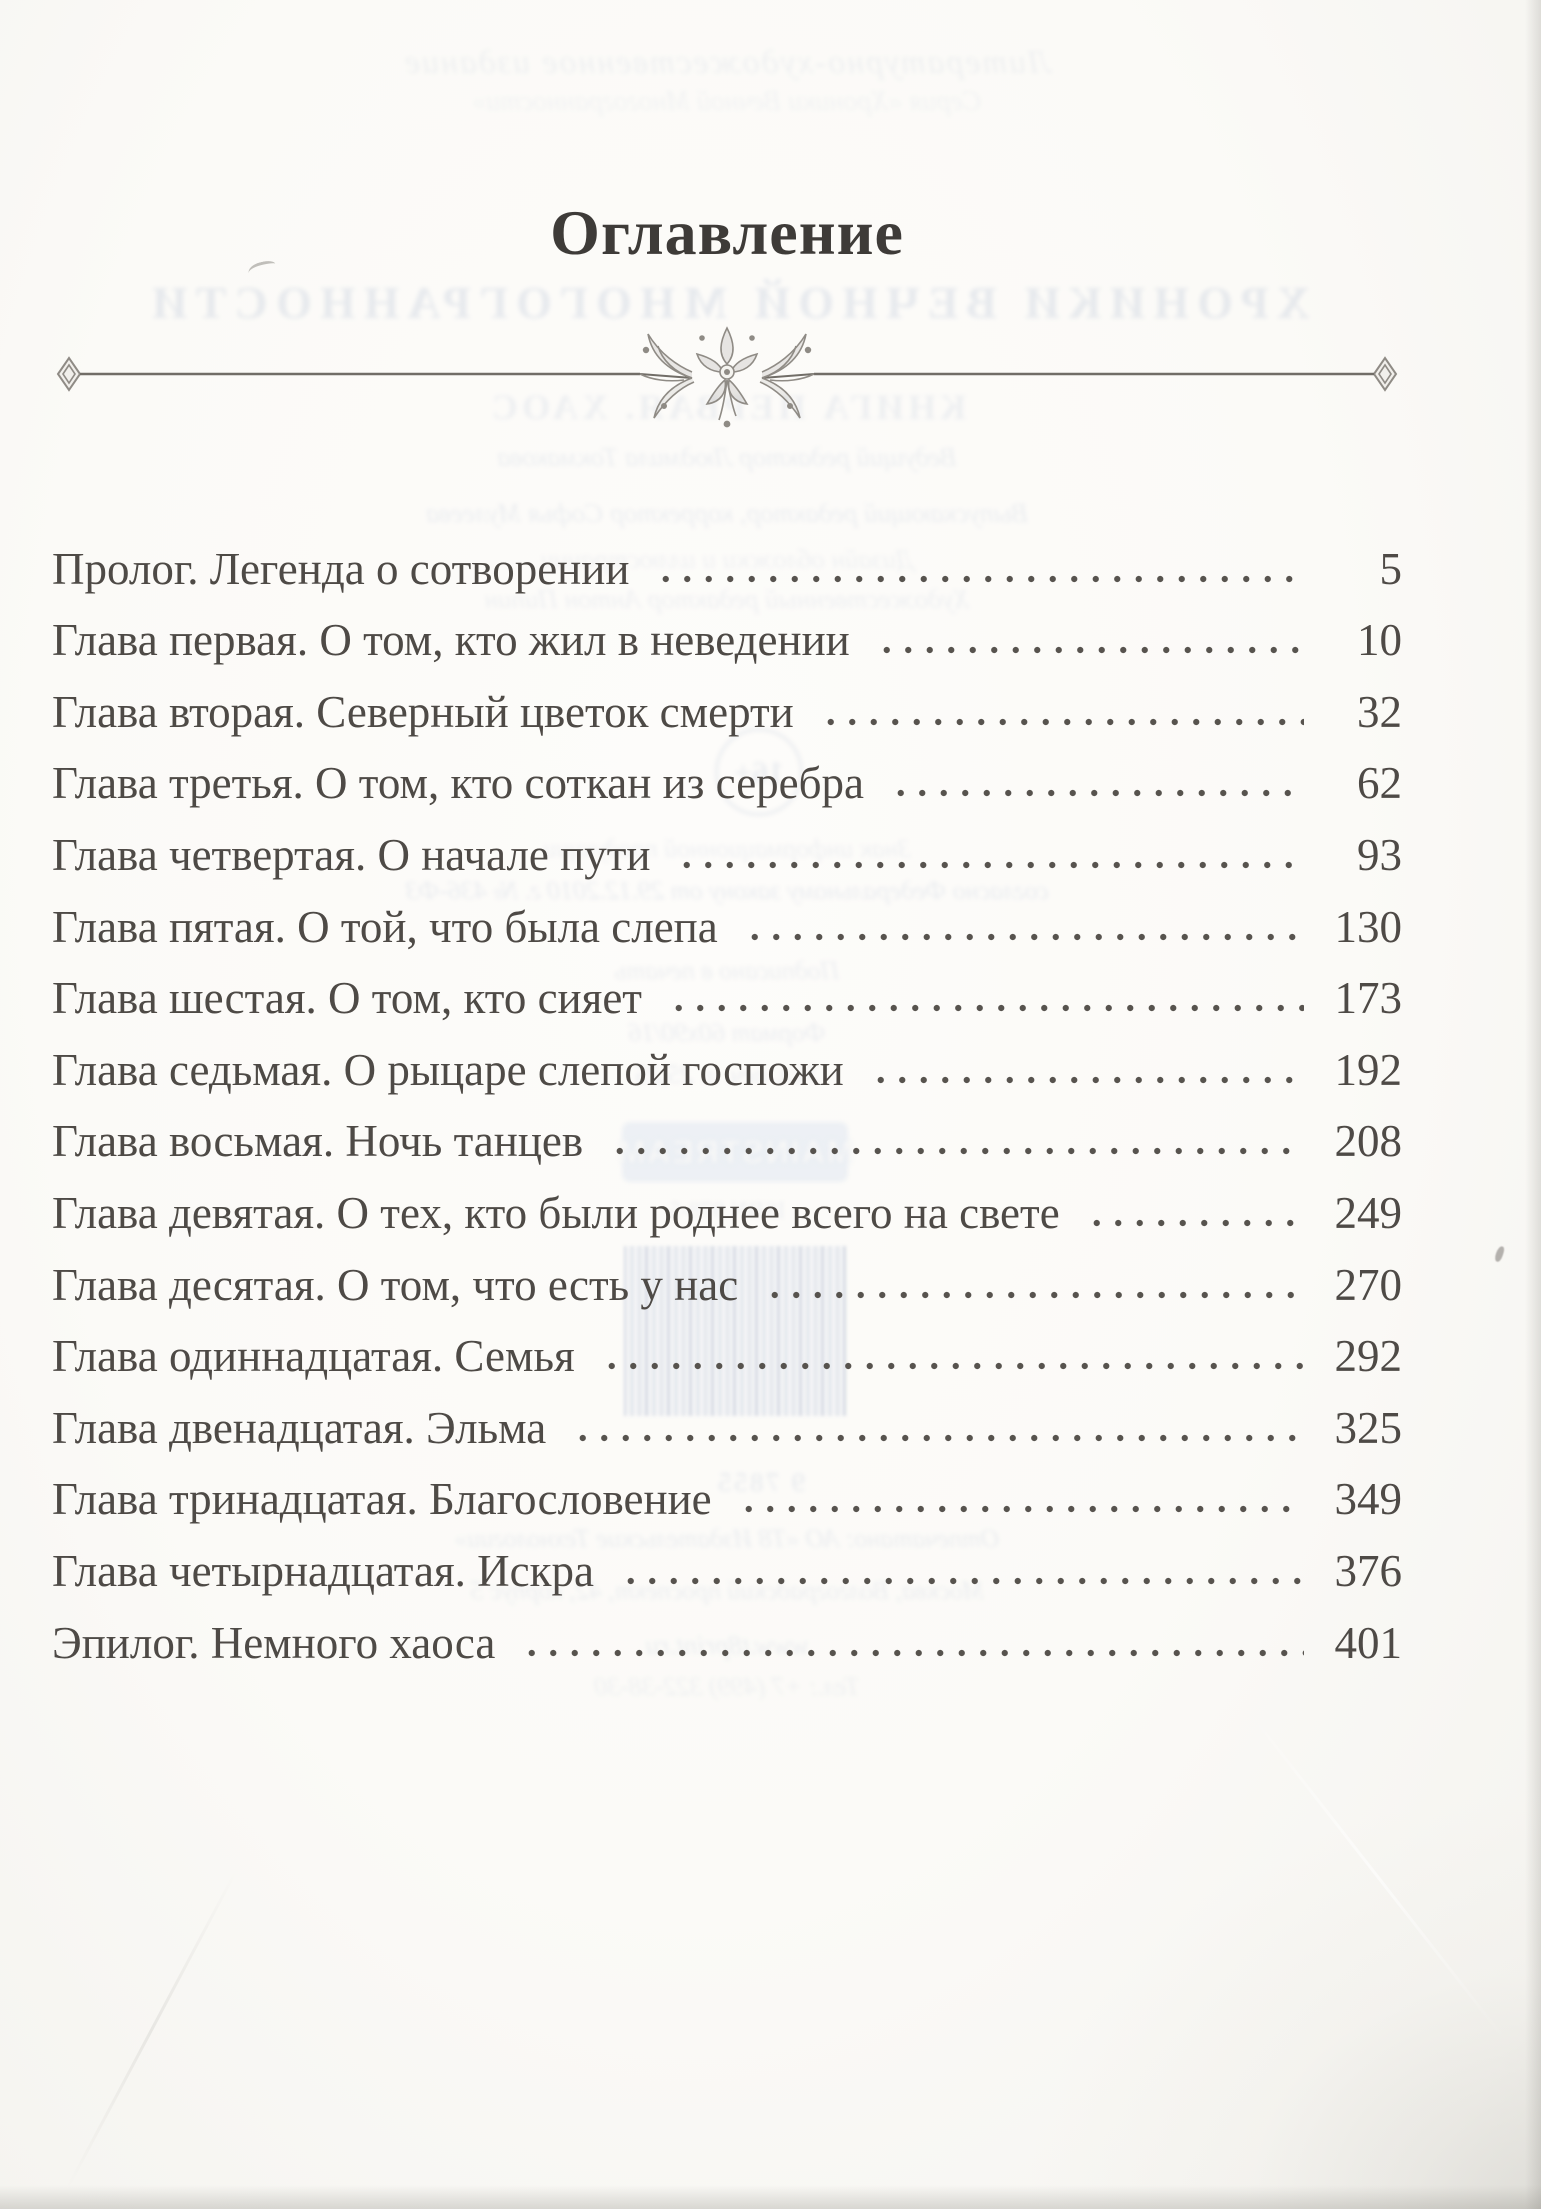  Describe the element at coordinates (727, 232) in the screenshot. I see `page-title: Оглавление` at that location.